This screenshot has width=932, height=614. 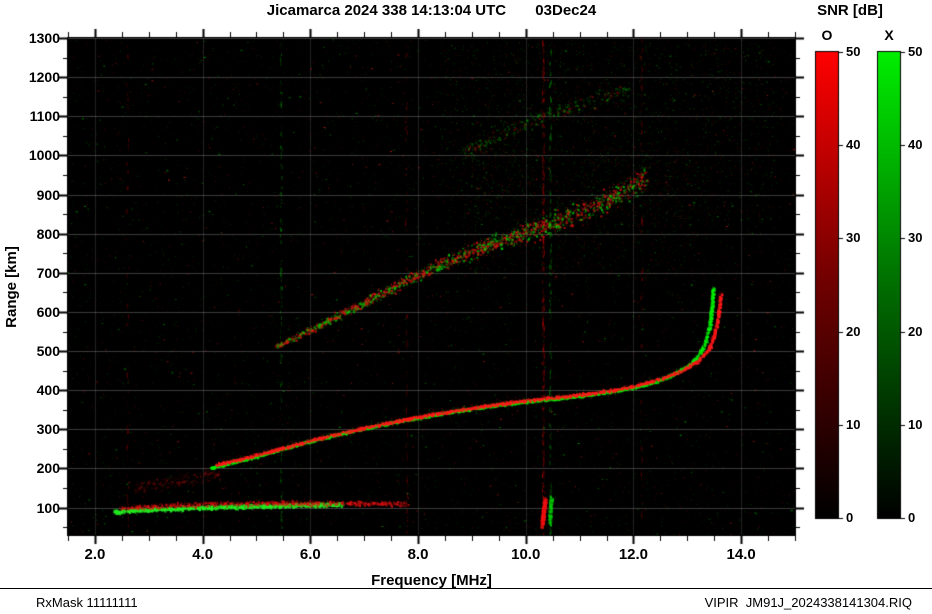 What do you see at coordinates (418, 554) in the screenshot?
I see `x-axis-tick-label: 8.0` at bounding box center [418, 554].